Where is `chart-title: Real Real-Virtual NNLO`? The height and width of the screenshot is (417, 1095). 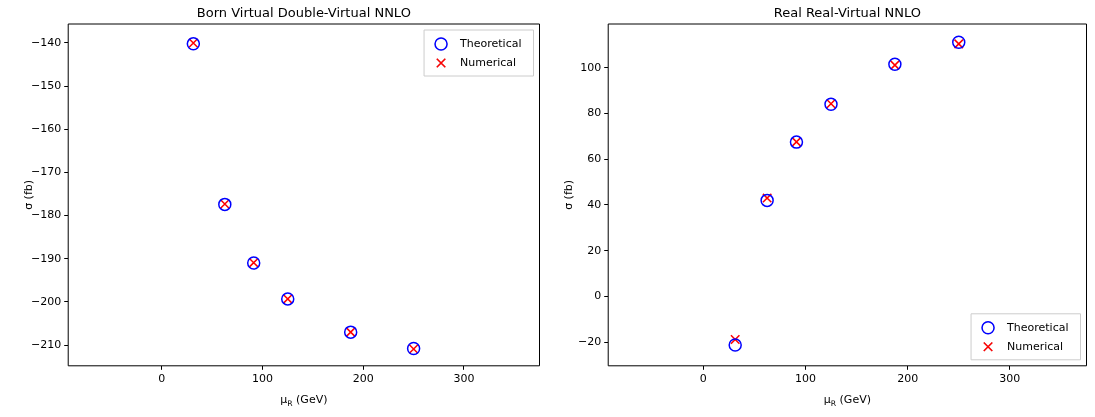
chart-title: Real Real-Virtual NNLO is located at coordinates (847, 12).